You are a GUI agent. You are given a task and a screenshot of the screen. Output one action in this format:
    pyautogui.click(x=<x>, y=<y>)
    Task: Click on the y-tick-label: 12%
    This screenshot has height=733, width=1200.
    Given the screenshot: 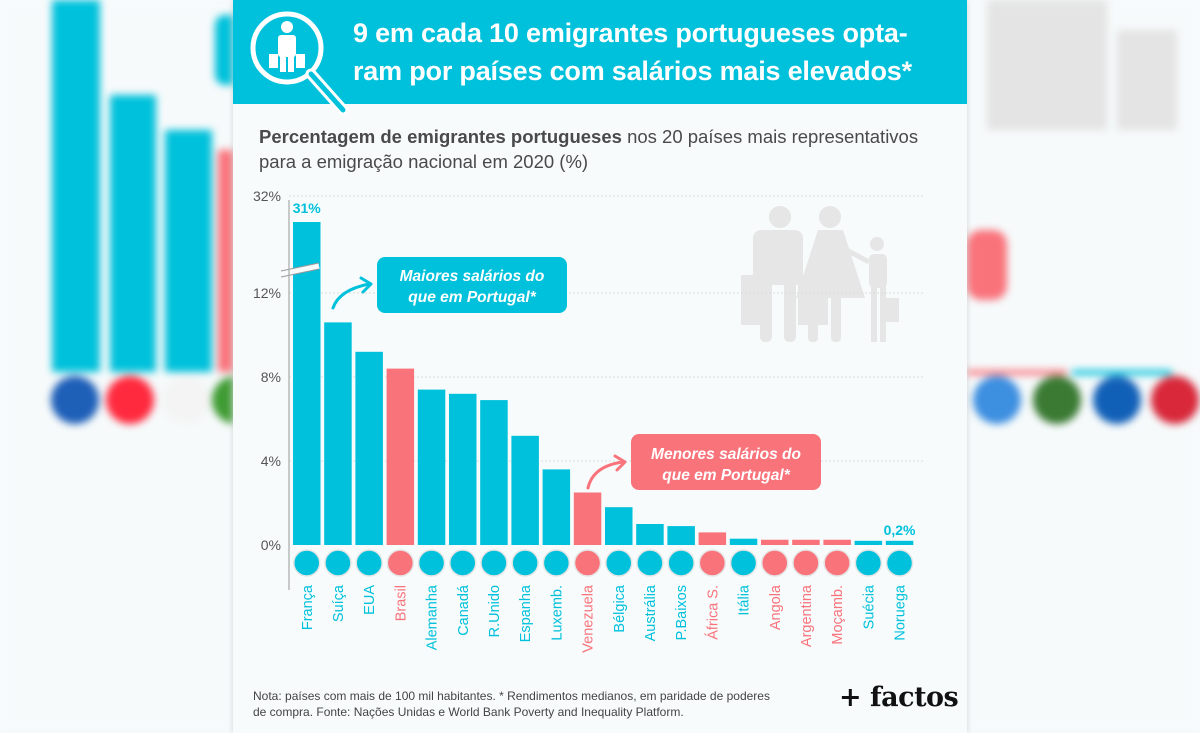 What is the action you would take?
    pyautogui.click(x=267, y=293)
    